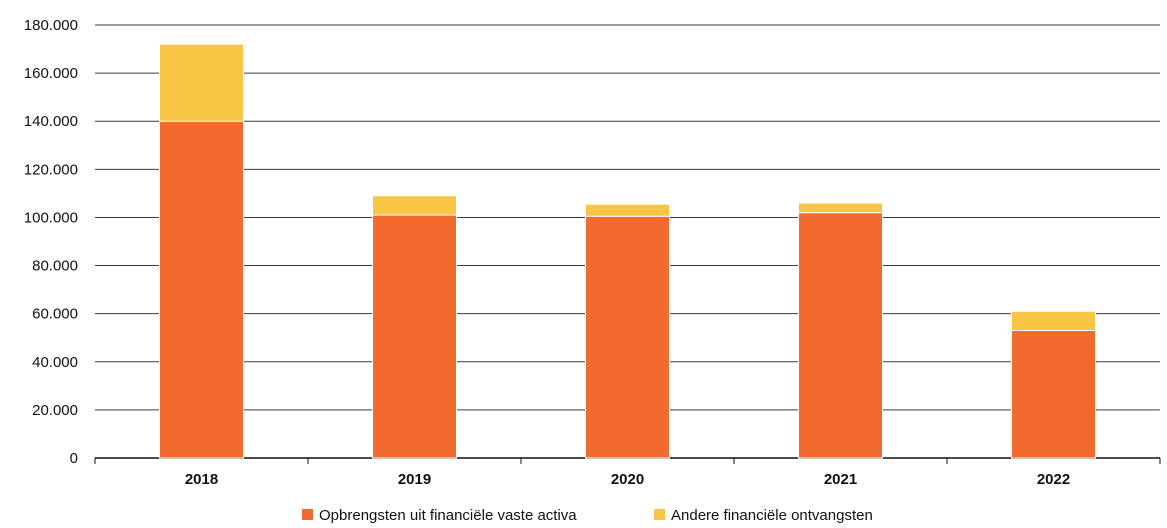 This screenshot has width=1167, height=528. What do you see at coordinates (74, 458) in the screenshot?
I see `y-tick-label: 0` at bounding box center [74, 458].